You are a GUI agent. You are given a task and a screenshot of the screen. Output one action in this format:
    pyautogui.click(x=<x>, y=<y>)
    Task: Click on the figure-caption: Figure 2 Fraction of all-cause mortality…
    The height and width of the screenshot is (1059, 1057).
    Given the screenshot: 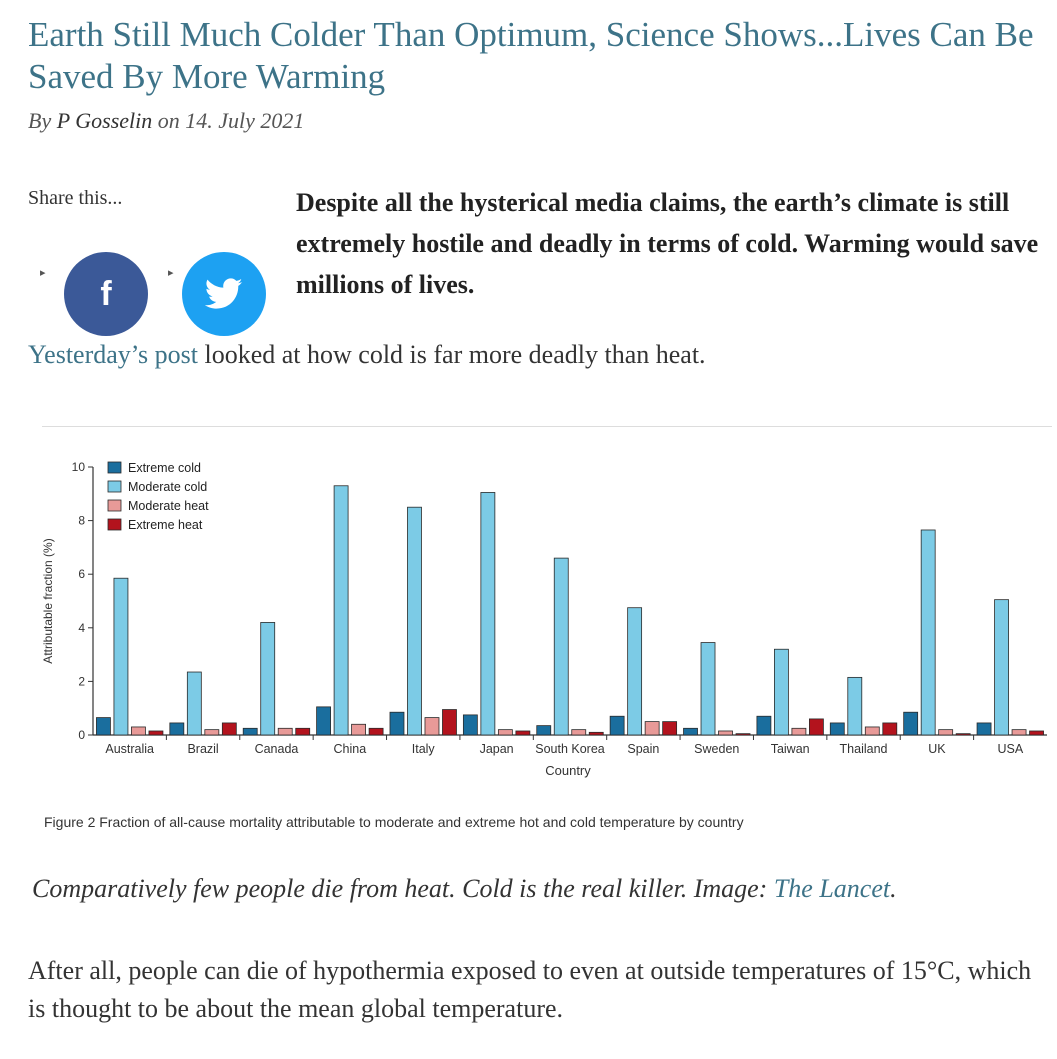 What is the action you would take?
    pyautogui.click(x=394, y=822)
    